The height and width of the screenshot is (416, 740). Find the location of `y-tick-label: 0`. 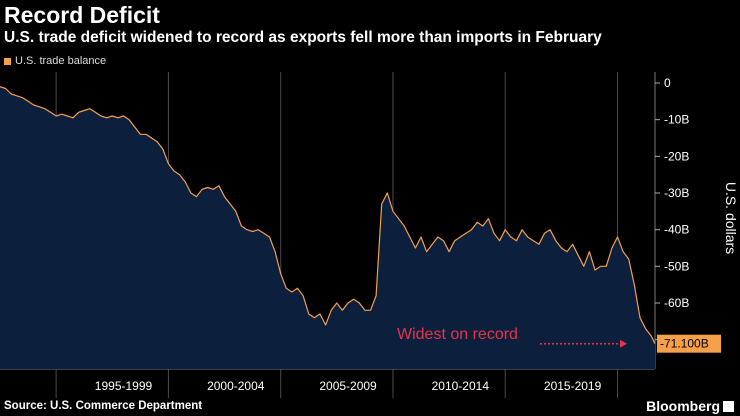

y-tick-label: 0 is located at coordinates (667, 83).